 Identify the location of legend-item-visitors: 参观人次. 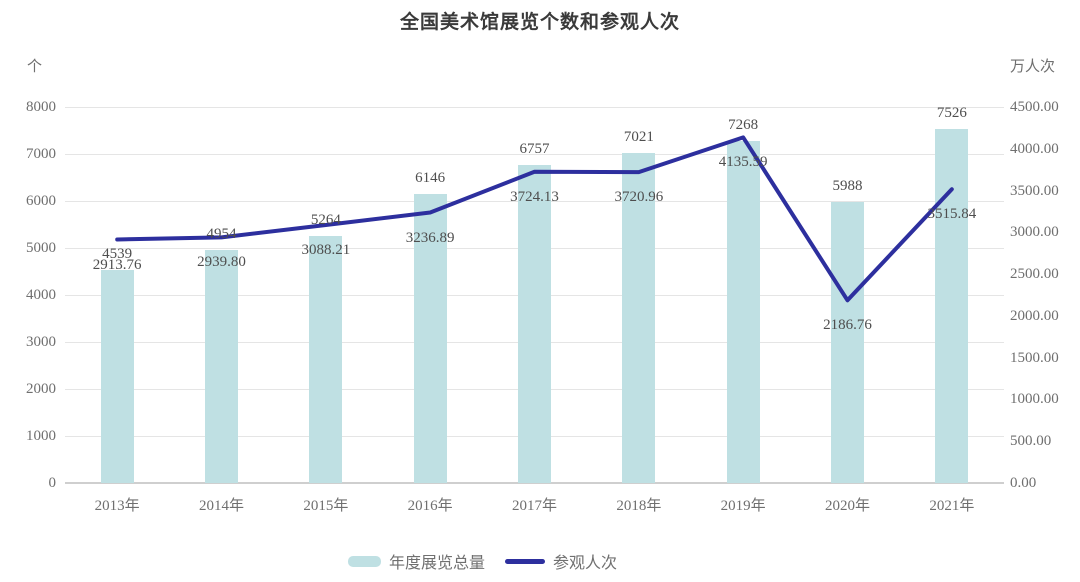
(561, 561).